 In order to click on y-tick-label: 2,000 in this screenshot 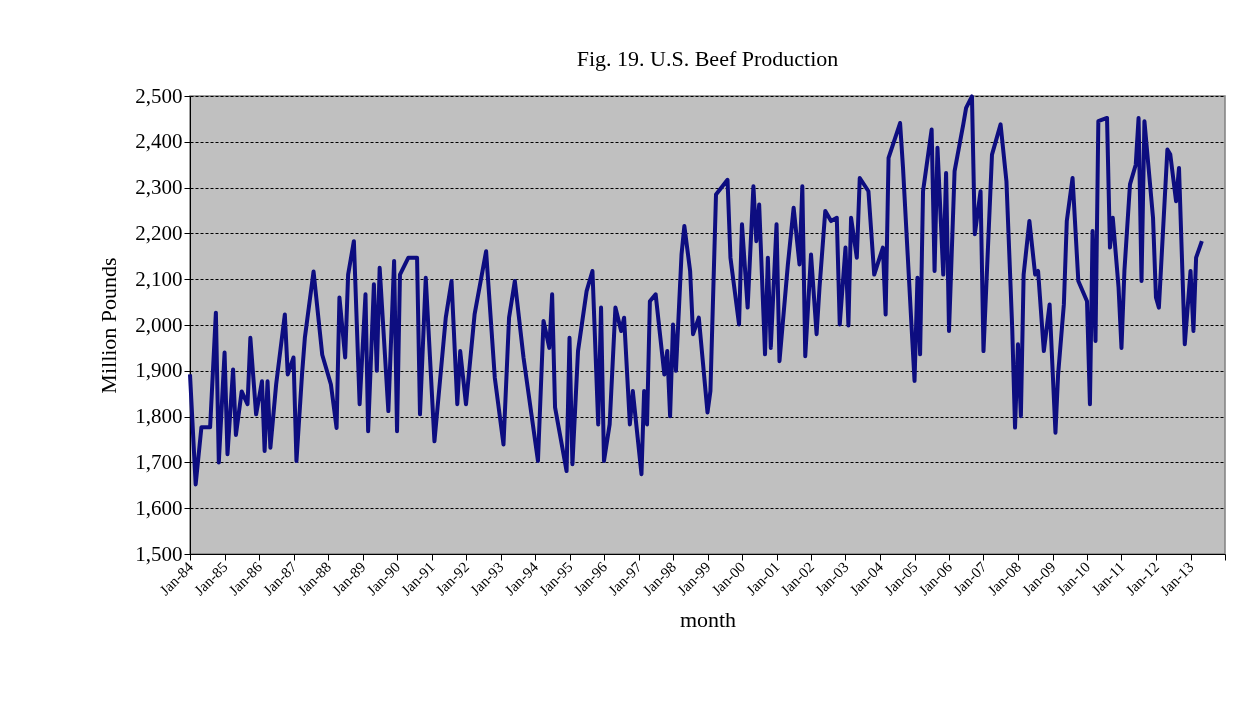, I will do `click(159, 324)`.